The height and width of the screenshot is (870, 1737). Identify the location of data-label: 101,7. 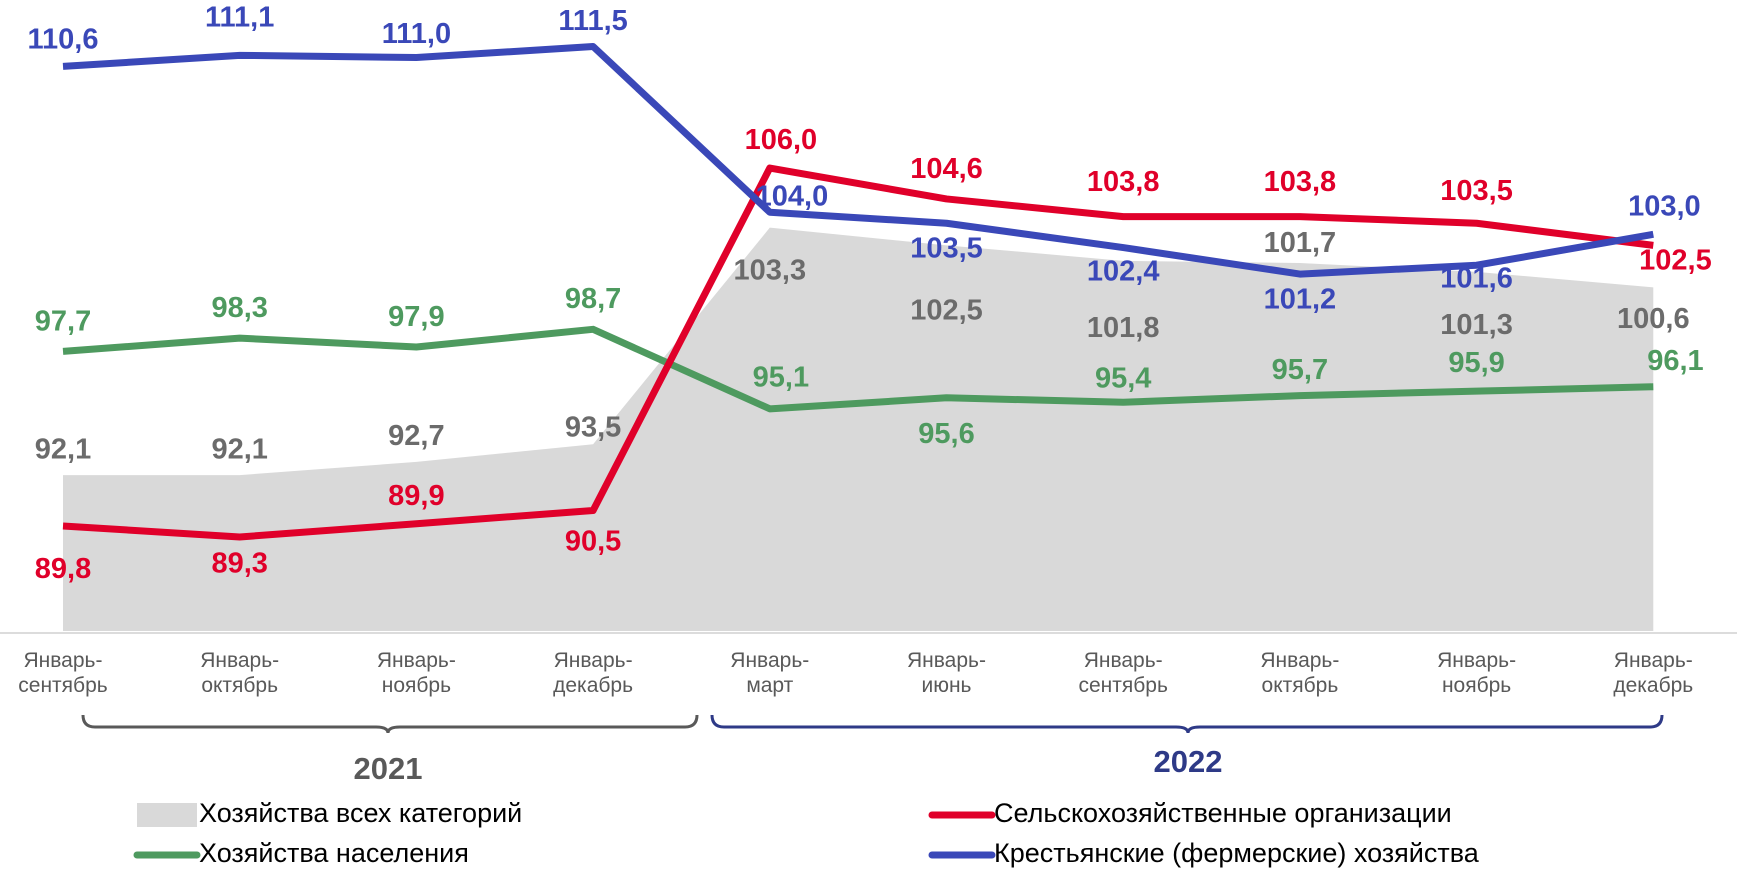
(1300, 243).